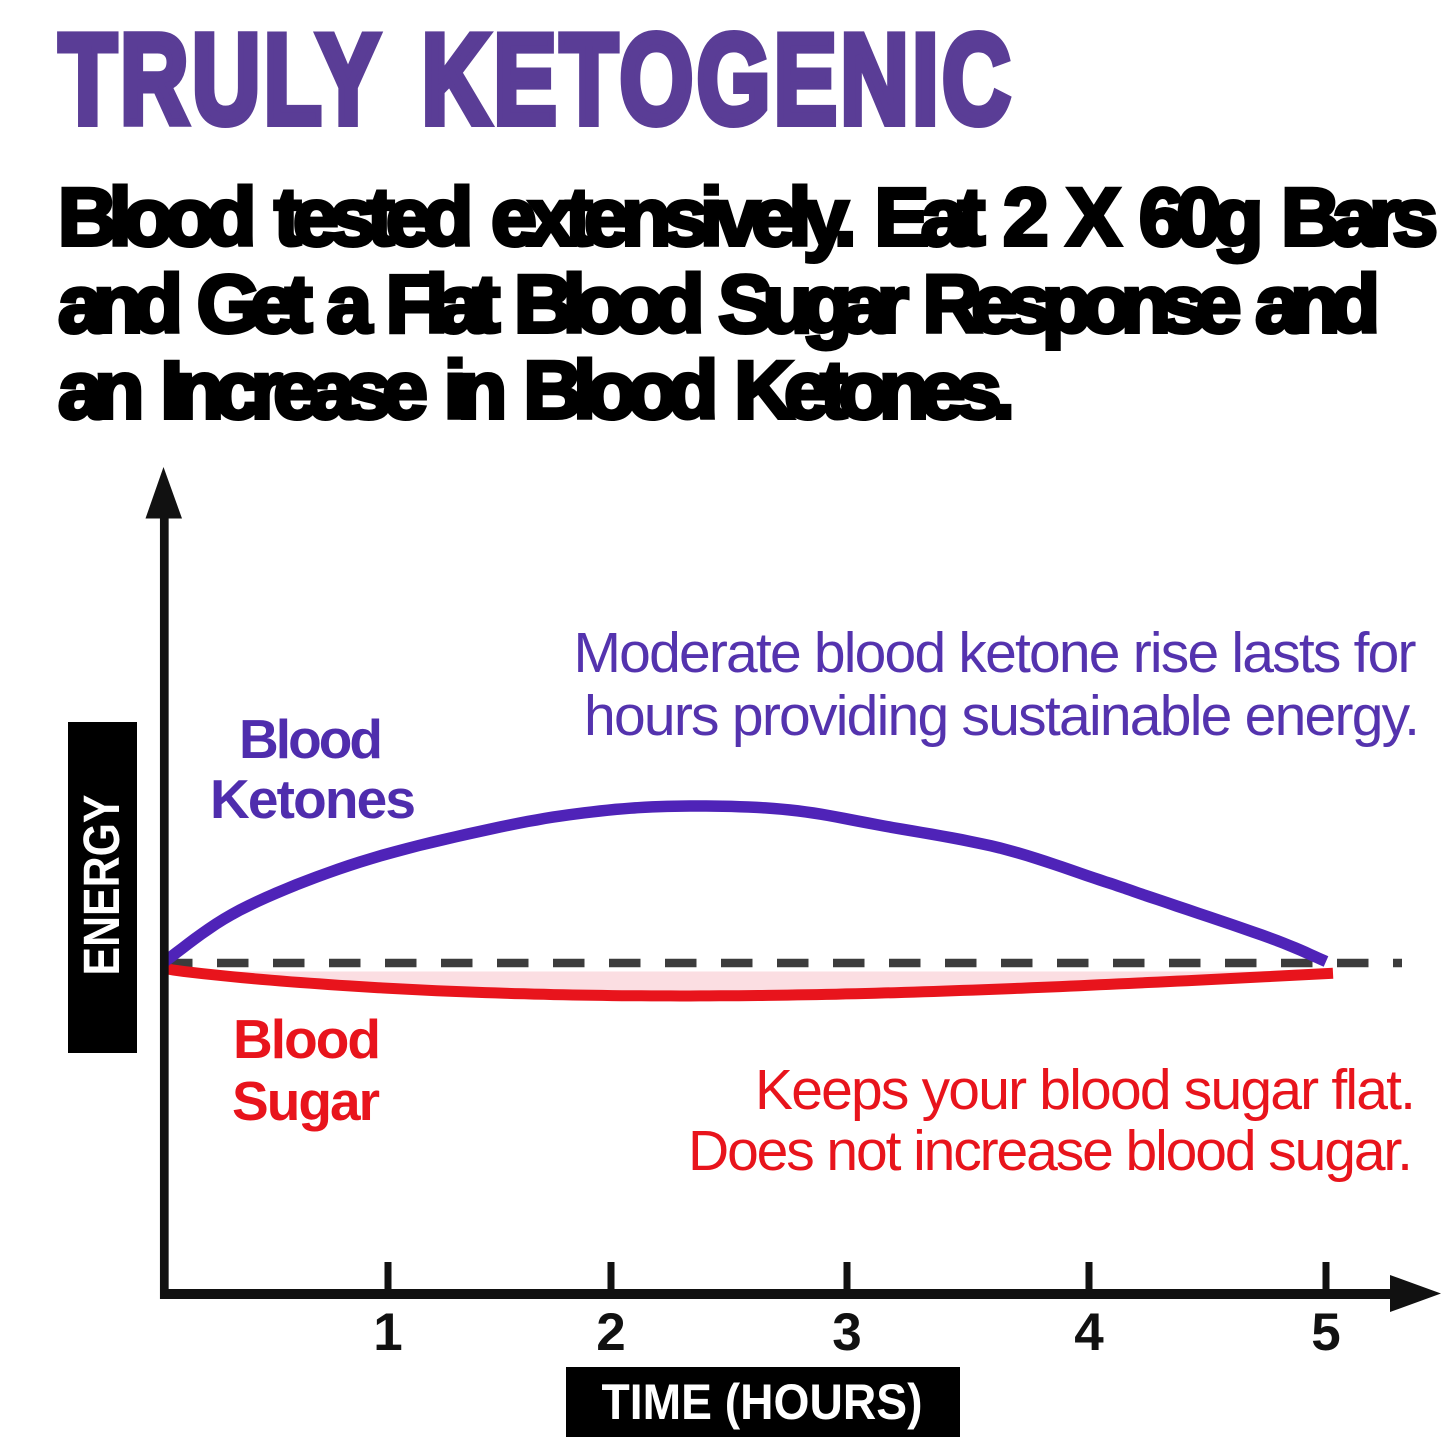  I want to click on svg-text: an Increase in Blood Ketones., so click(536, 390).